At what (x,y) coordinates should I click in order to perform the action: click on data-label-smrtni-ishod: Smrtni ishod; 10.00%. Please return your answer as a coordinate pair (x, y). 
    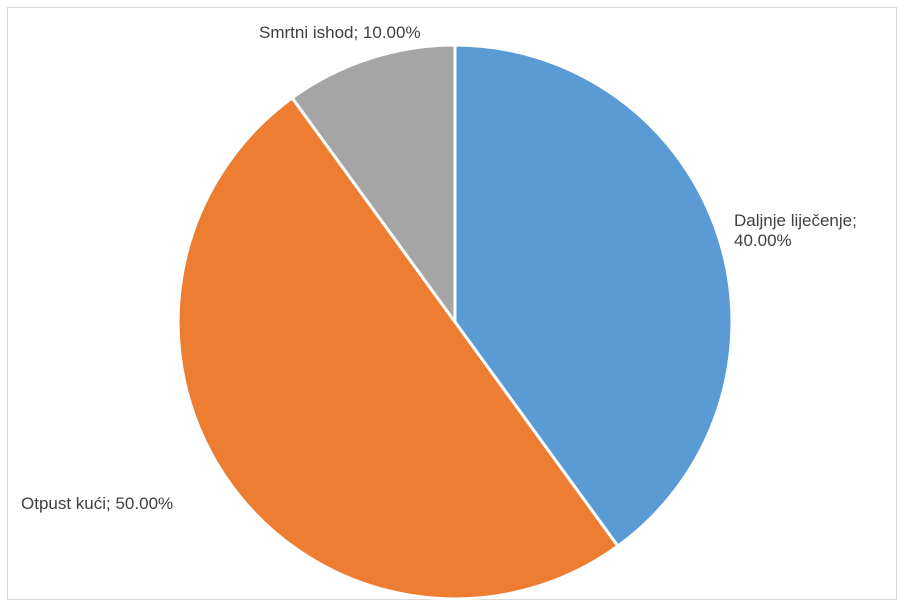
    Looking at the image, I should click on (340, 32).